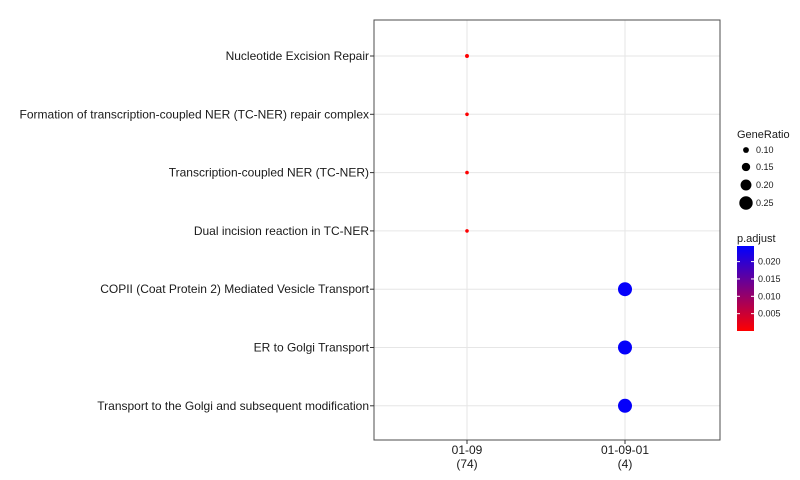 The height and width of the screenshot is (480, 800). Describe the element at coordinates (763, 135) in the screenshot. I see `size-legend-title: GeneRatio` at that location.